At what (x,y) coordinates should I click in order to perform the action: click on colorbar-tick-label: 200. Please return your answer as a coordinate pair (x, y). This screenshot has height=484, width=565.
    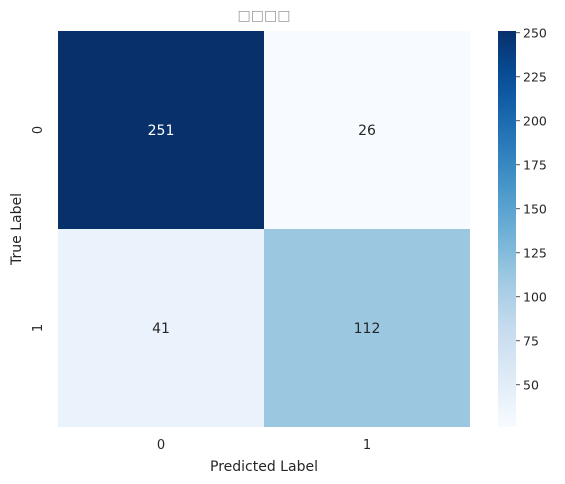
    Looking at the image, I should click on (535, 120).